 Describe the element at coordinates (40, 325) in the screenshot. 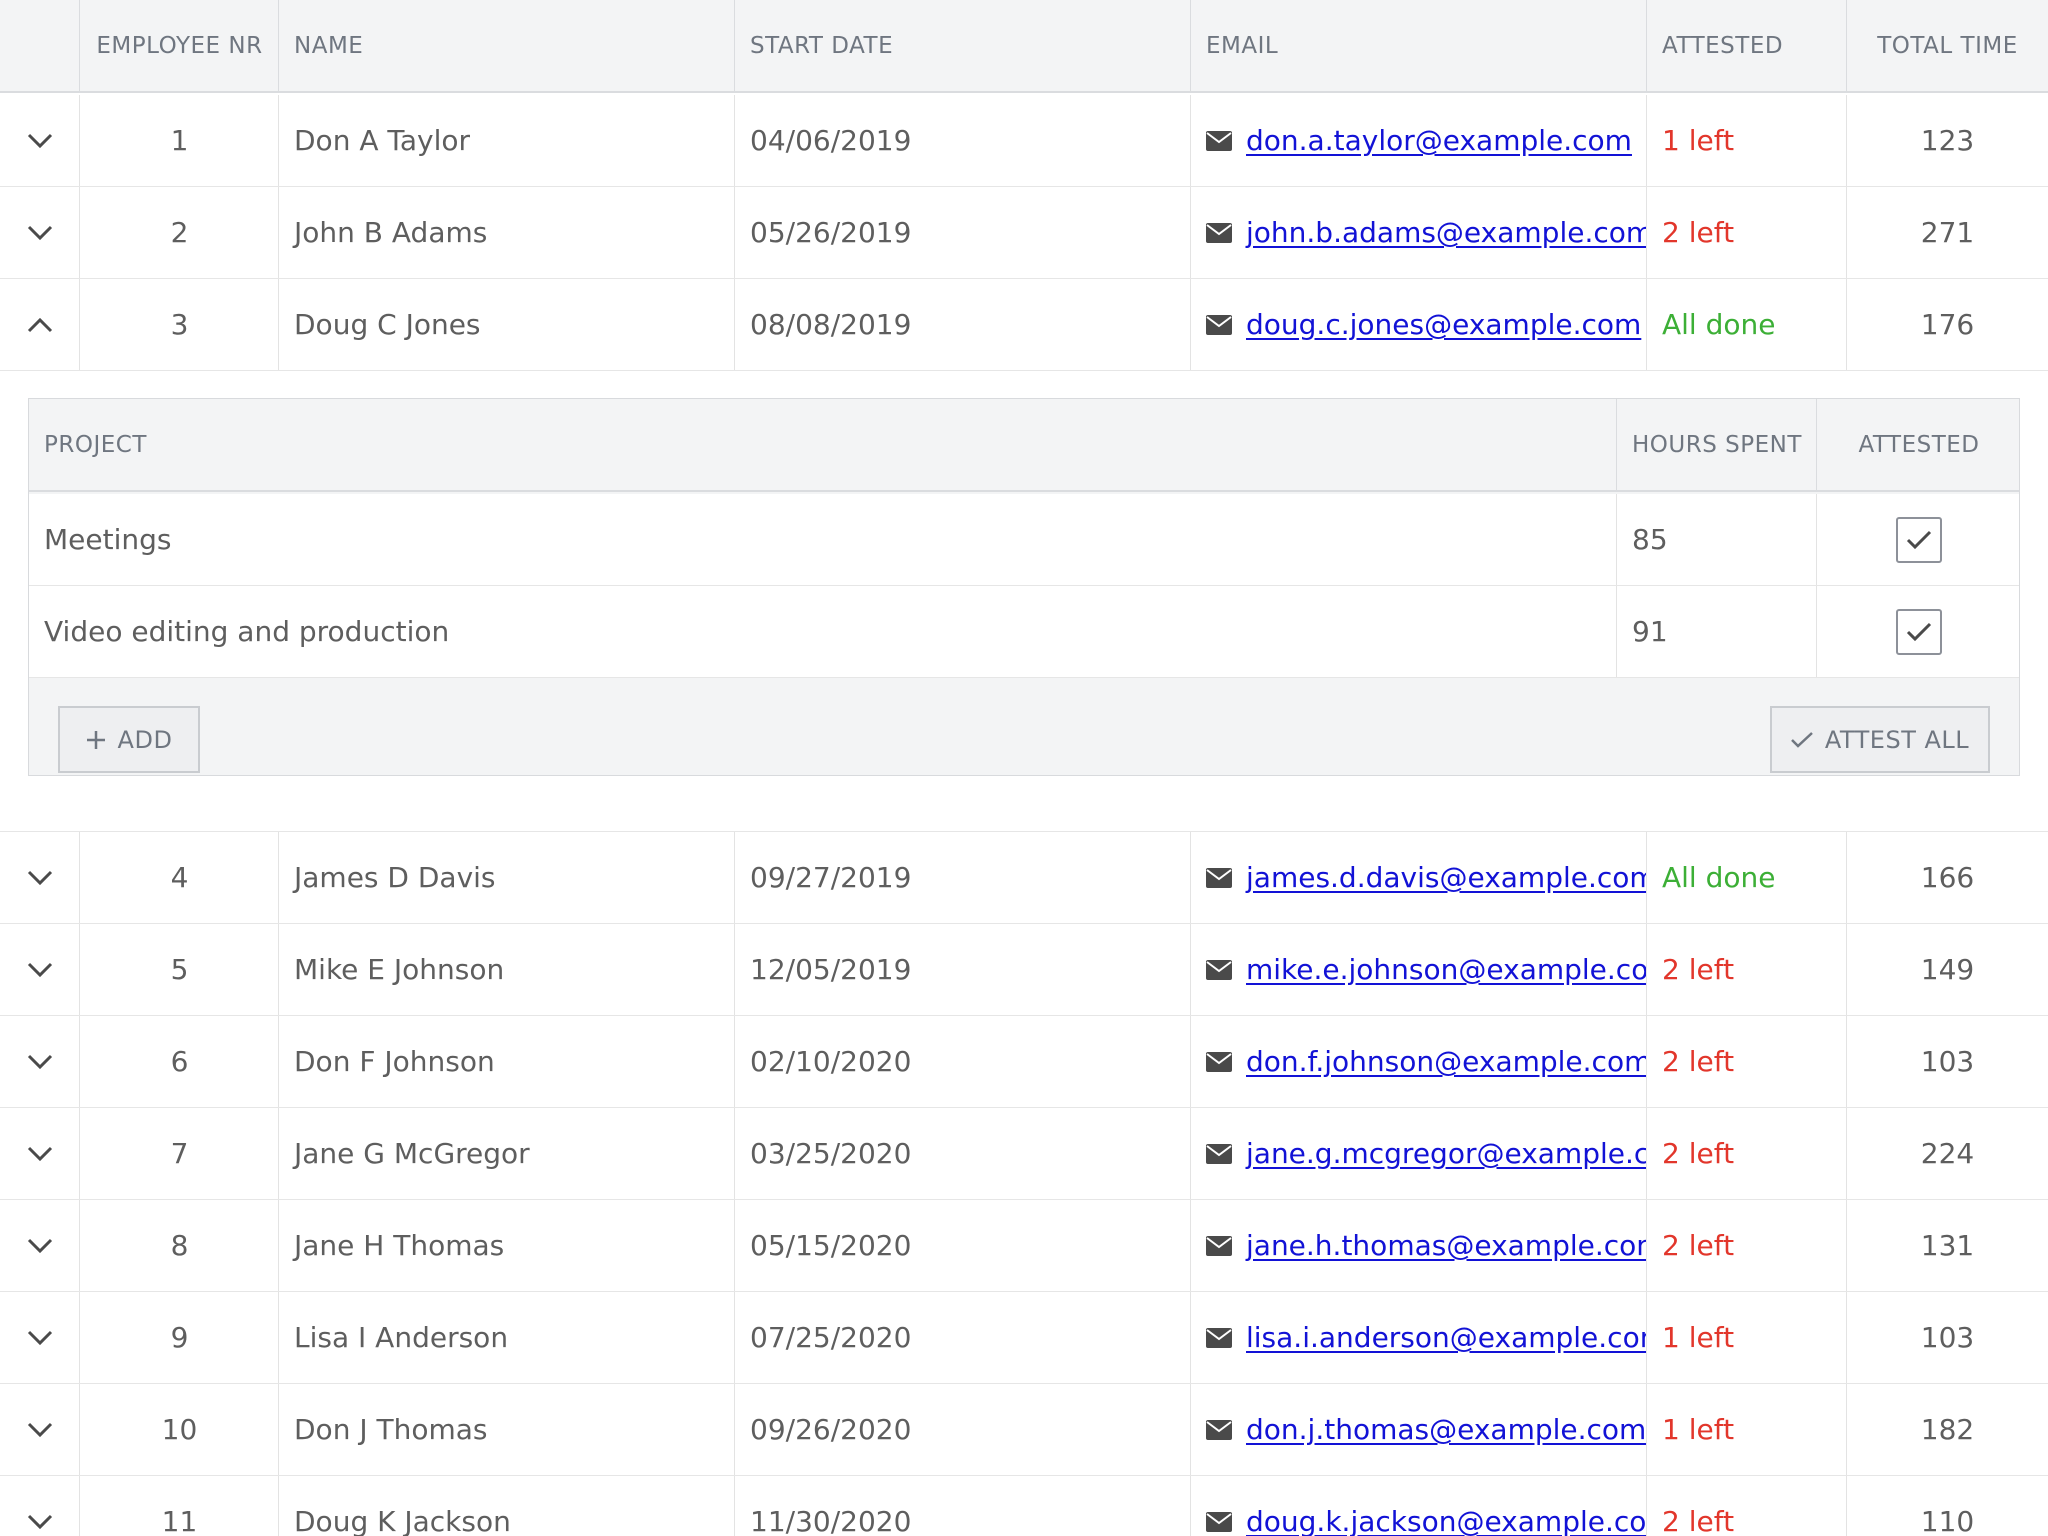

I see `collapse-row-button` at that location.